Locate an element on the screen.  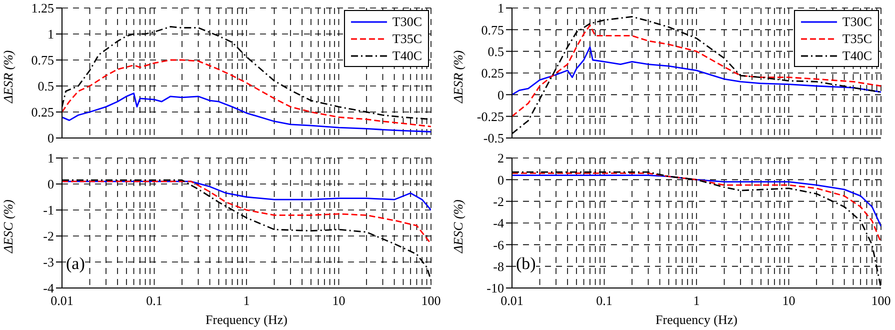
y-tick-label: -0.5 is located at coordinates (493, 138).